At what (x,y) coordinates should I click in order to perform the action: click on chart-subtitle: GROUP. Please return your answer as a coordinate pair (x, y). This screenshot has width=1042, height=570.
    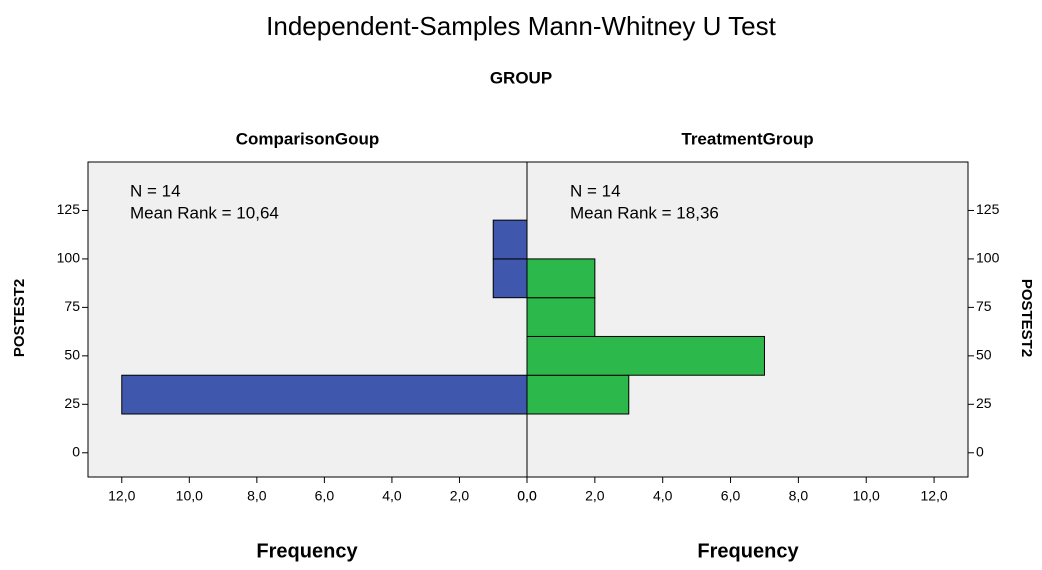
    Looking at the image, I should click on (521, 77).